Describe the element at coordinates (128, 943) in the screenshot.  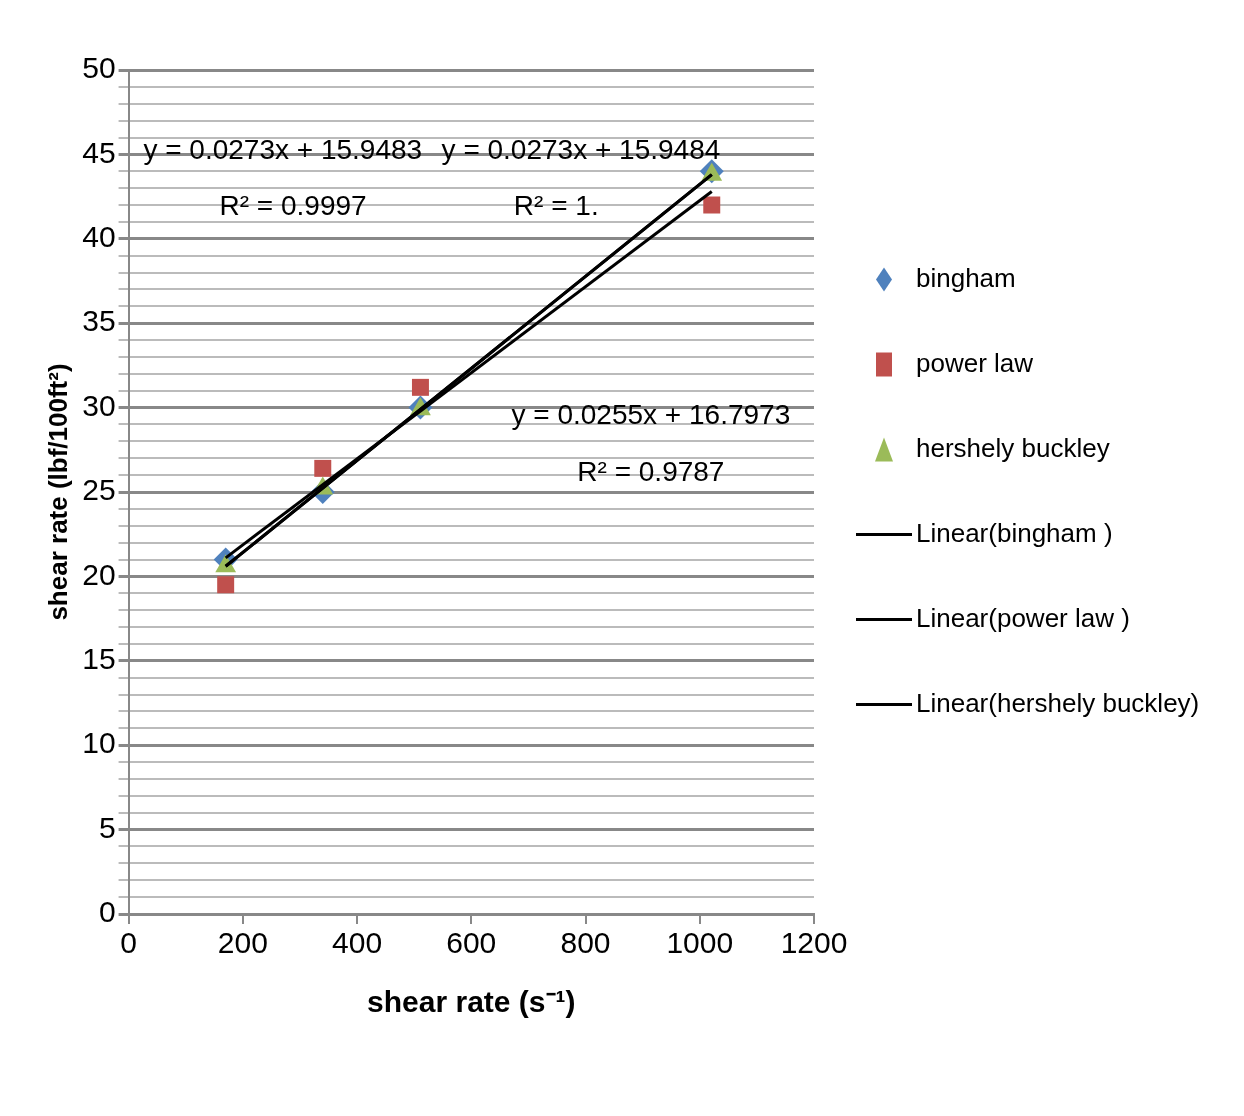
I see `x-tick-label: 0` at that location.